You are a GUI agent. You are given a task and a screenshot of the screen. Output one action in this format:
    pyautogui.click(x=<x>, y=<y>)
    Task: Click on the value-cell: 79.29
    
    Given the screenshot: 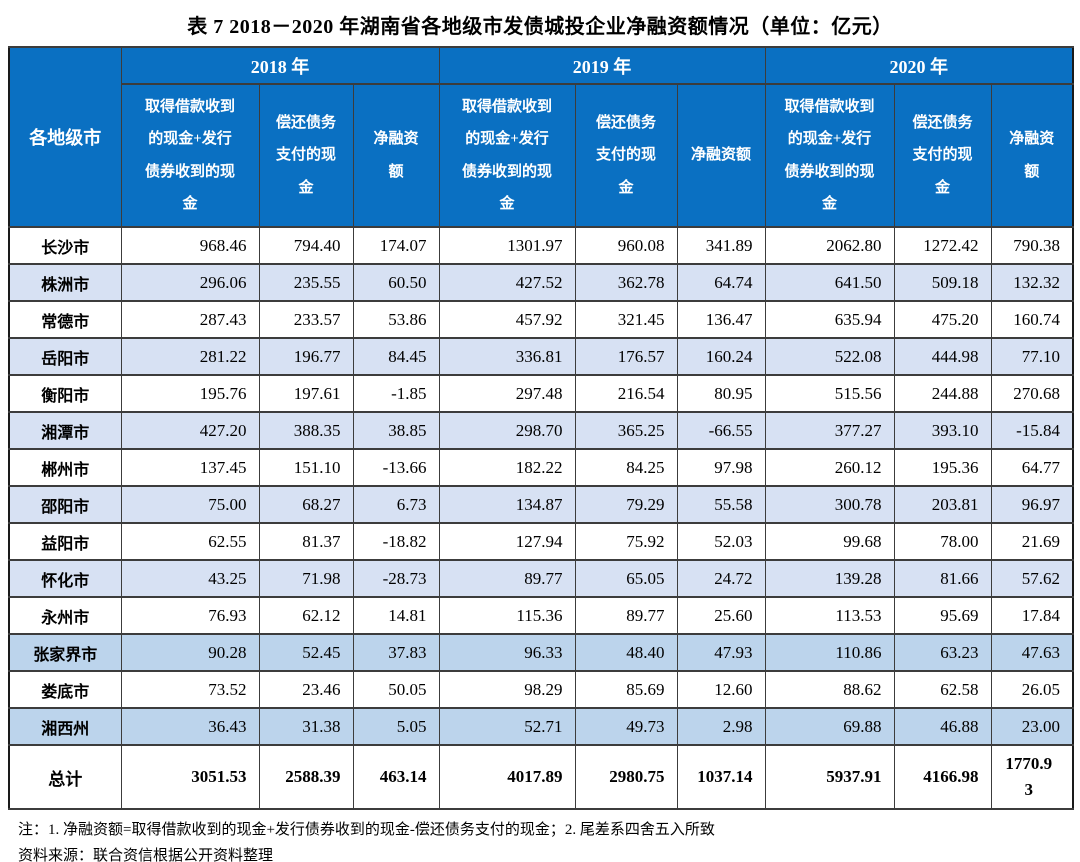 What is the action you would take?
    pyautogui.click(x=626, y=504)
    